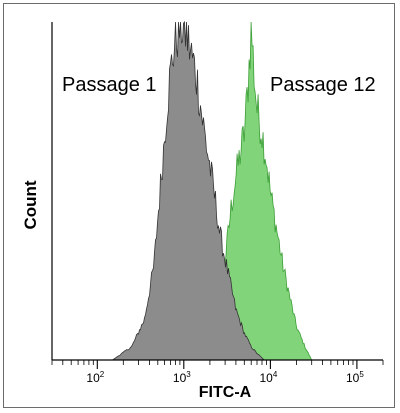 This screenshot has height=413, width=400. I want to click on annotation-passage-12: Passage 12, so click(323, 85).